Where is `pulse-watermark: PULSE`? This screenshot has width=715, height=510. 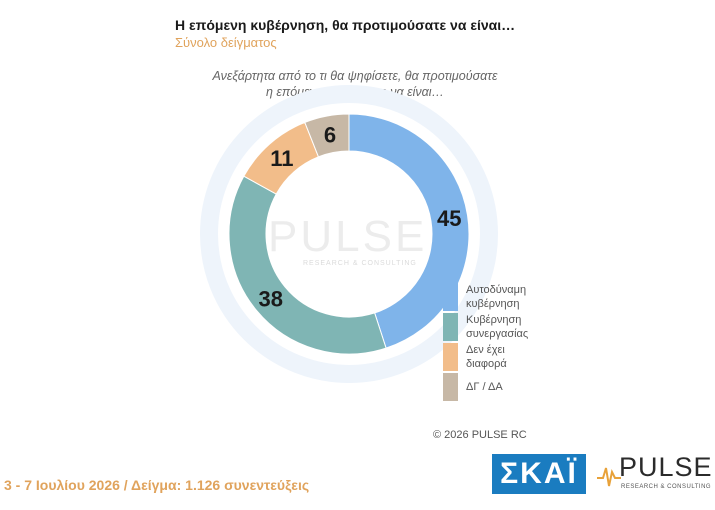 pulse-watermark: PULSE is located at coordinates (348, 236).